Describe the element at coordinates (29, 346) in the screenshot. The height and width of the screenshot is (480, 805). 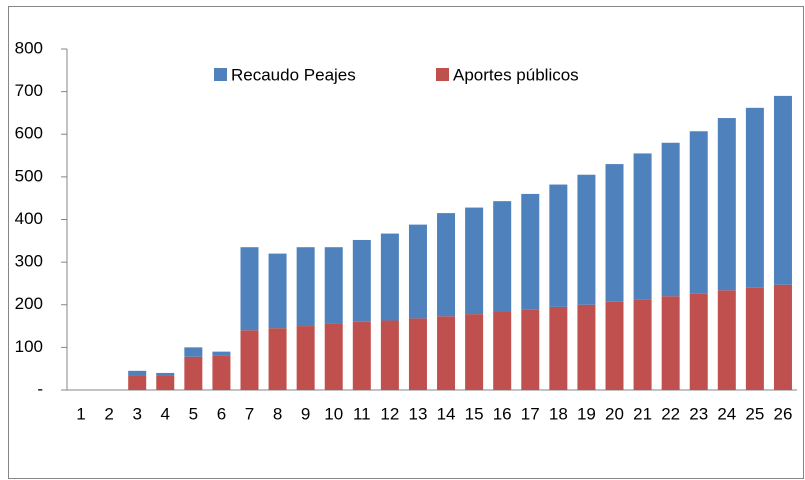
I see `y-tick-label: 100` at that location.